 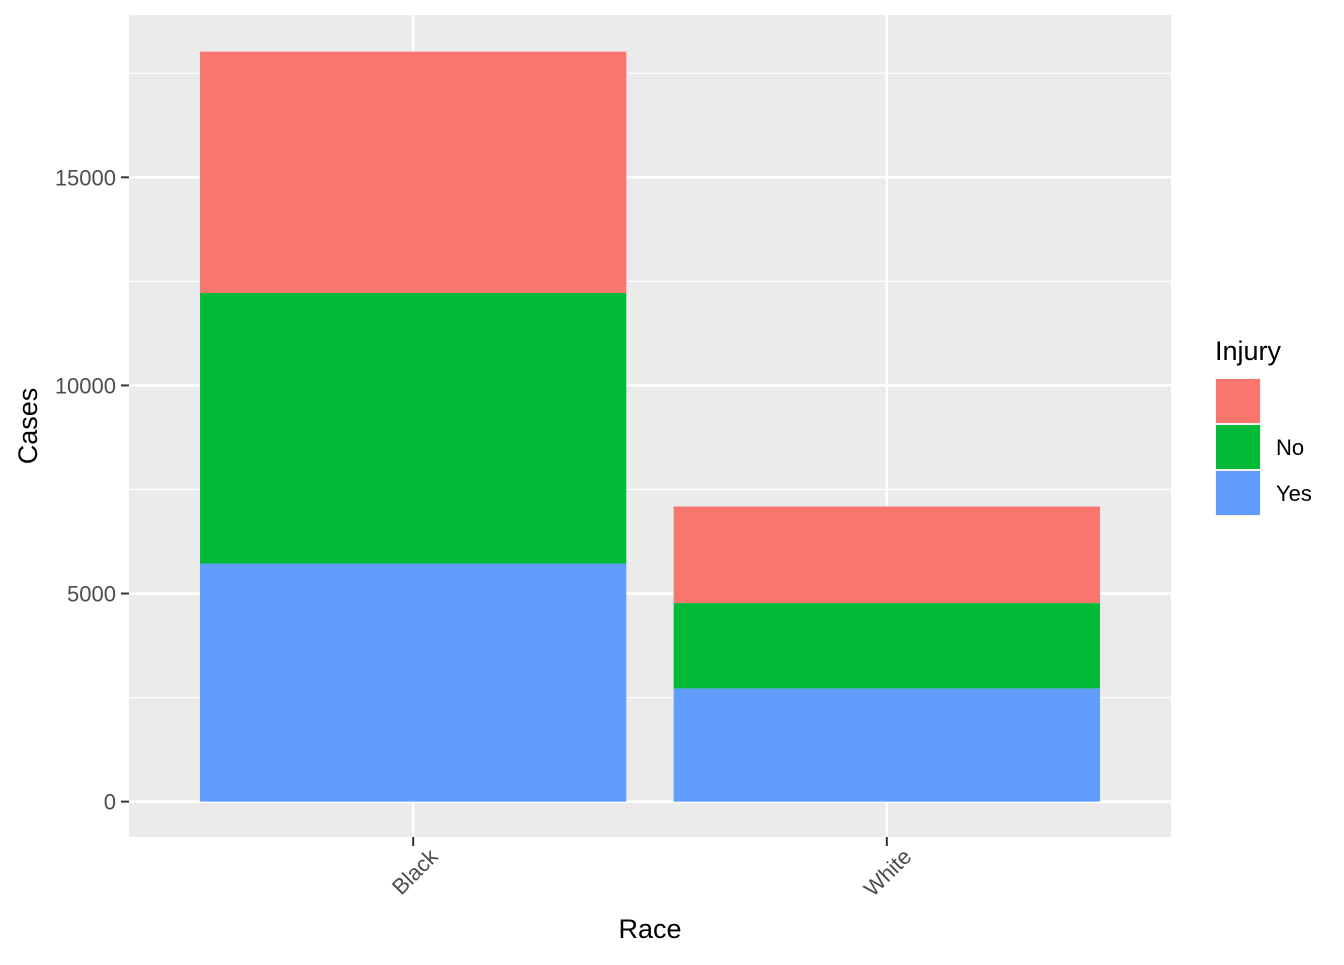 I want to click on x-tick-label: White, so click(x=887, y=872).